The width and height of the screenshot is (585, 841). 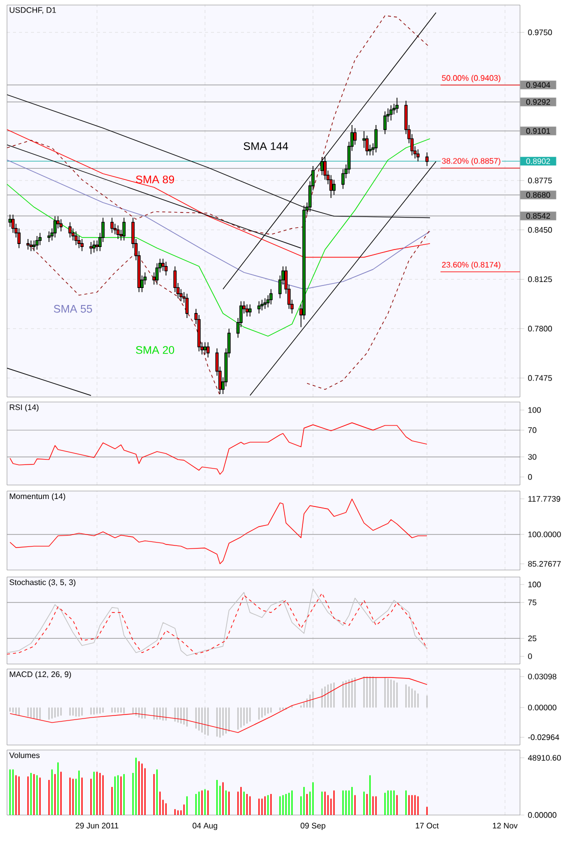 What do you see at coordinates (540, 279) in the screenshot?
I see `y-tick-label: 0.8125` at bounding box center [540, 279].